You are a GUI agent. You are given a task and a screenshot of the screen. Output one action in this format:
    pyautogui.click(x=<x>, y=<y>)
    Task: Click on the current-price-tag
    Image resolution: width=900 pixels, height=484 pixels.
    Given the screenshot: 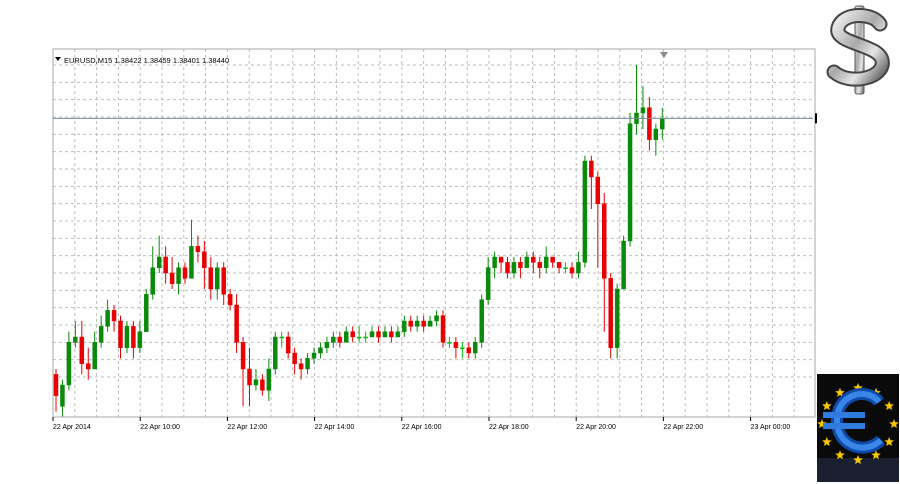 What is the action you would take?
    pyautogui.click(x=816, y=118)
    